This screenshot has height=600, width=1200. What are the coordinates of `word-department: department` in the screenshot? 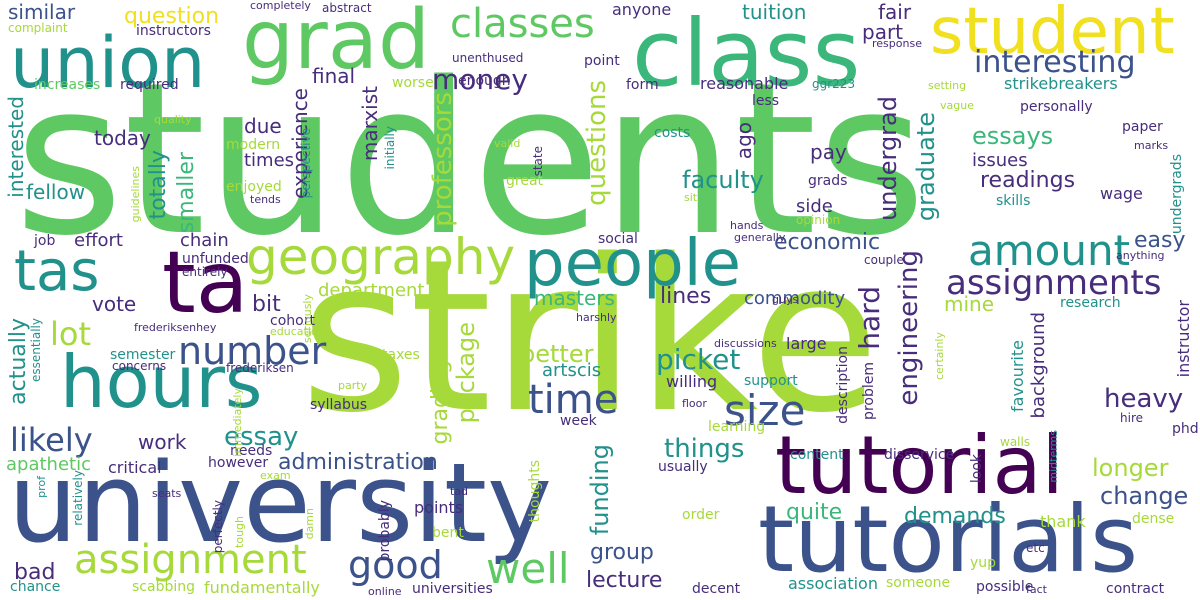 It's located at (371, 290).